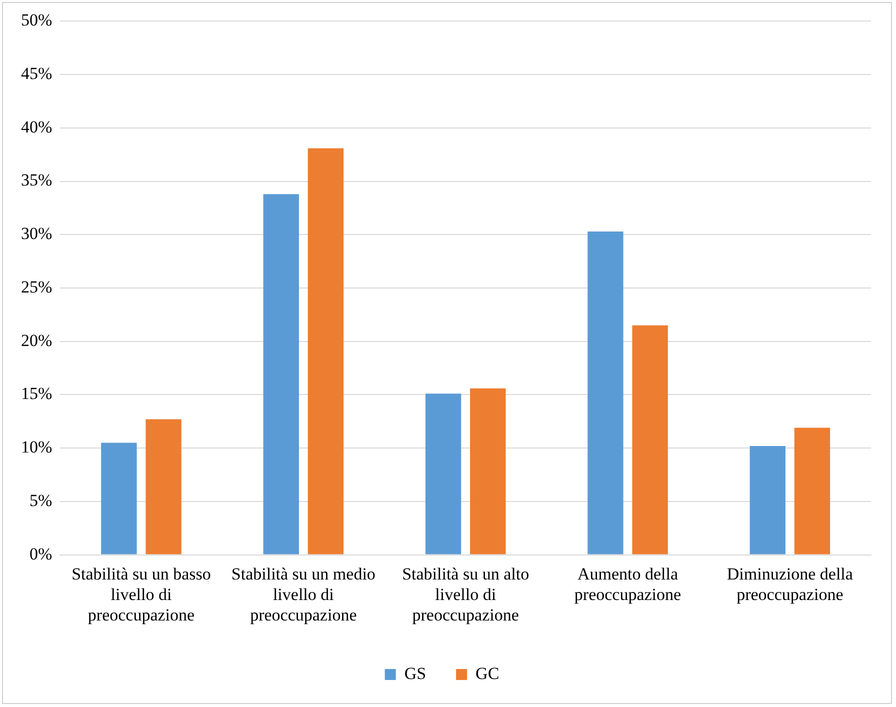  I want to click on legend-label: GC, so click(488, 673).